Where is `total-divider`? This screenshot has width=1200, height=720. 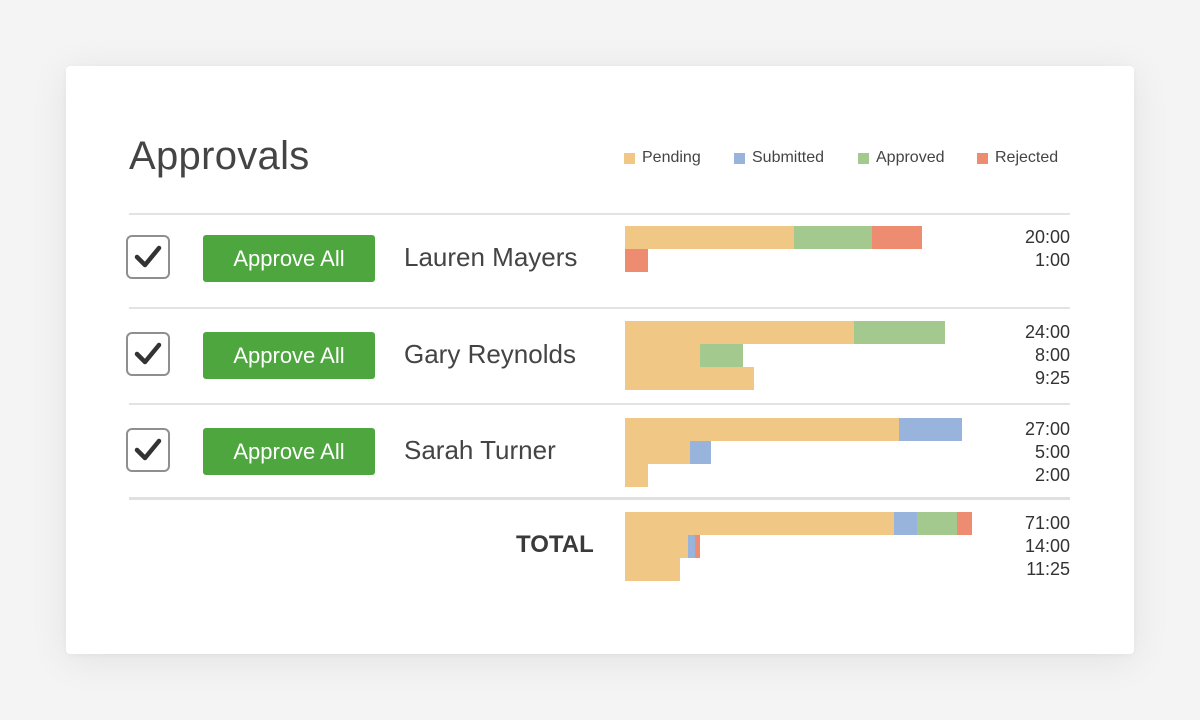
total-divider is located at coordinates (599, 498).